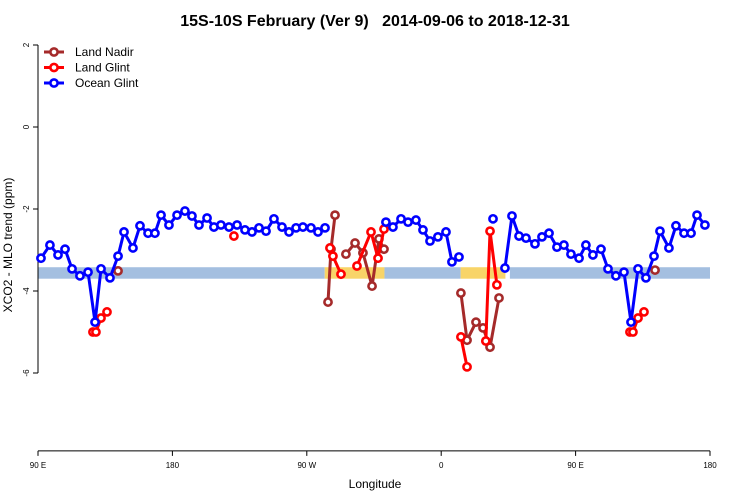 The height and width of the screenshot is (500, 750). I want to click on y-axis-label: XCO2 - MLO trend (ppm), so click(8, 245).